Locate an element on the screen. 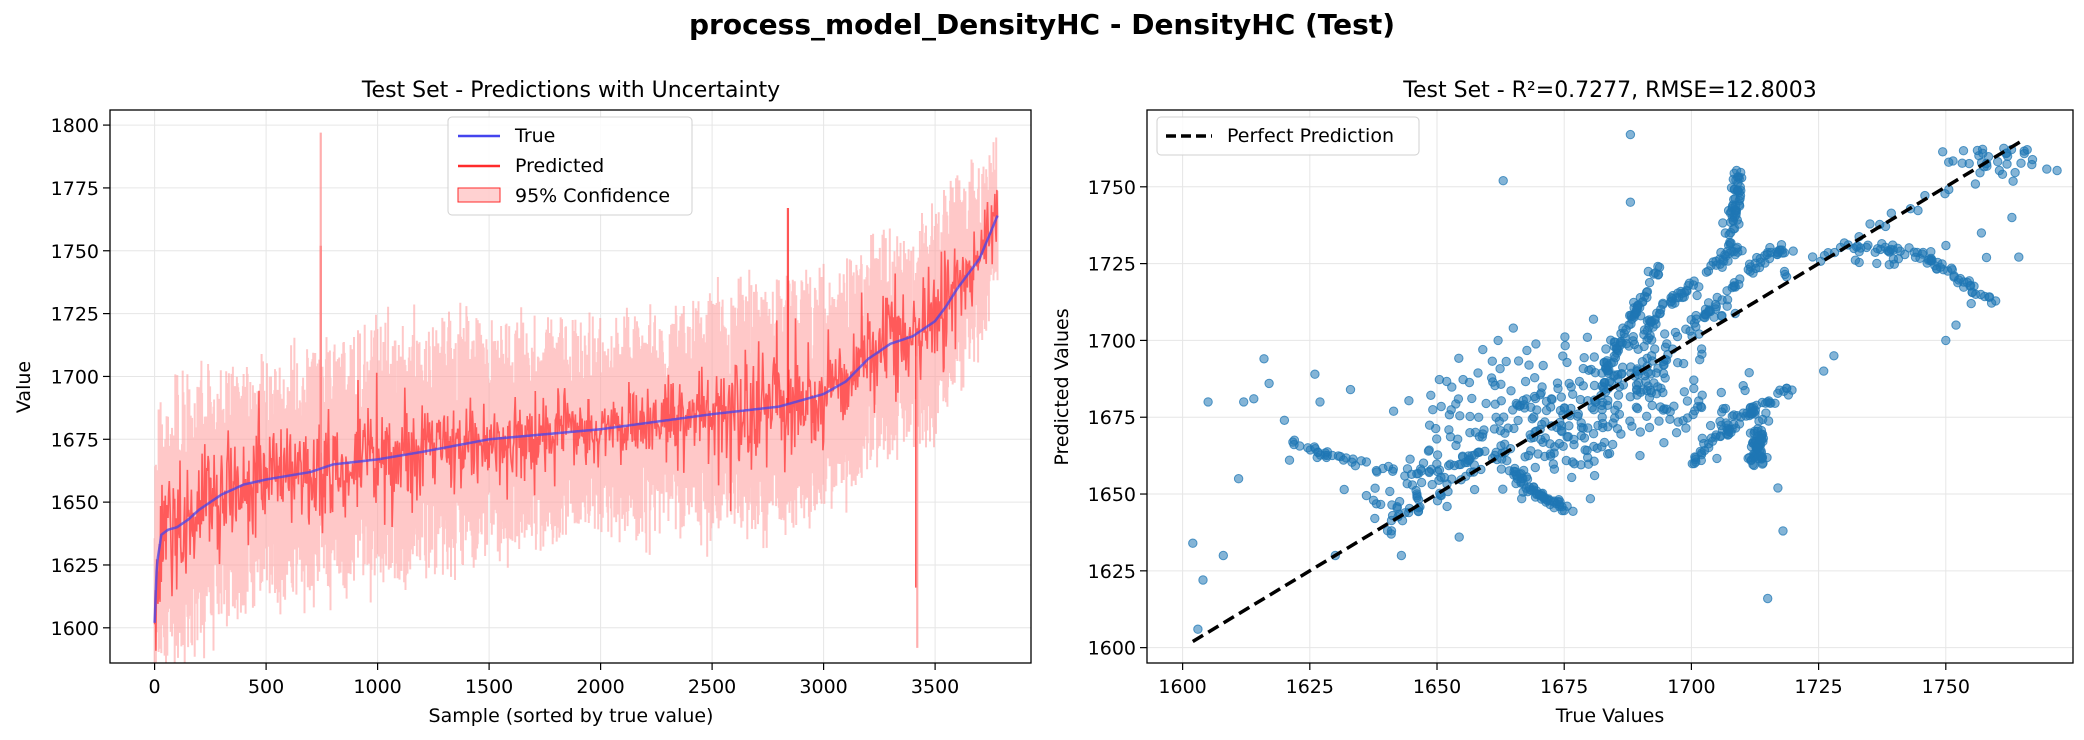 This screenshot has height=740, width=2084. predictions-y-axis-label: Value is located at coordinates (24, 387).